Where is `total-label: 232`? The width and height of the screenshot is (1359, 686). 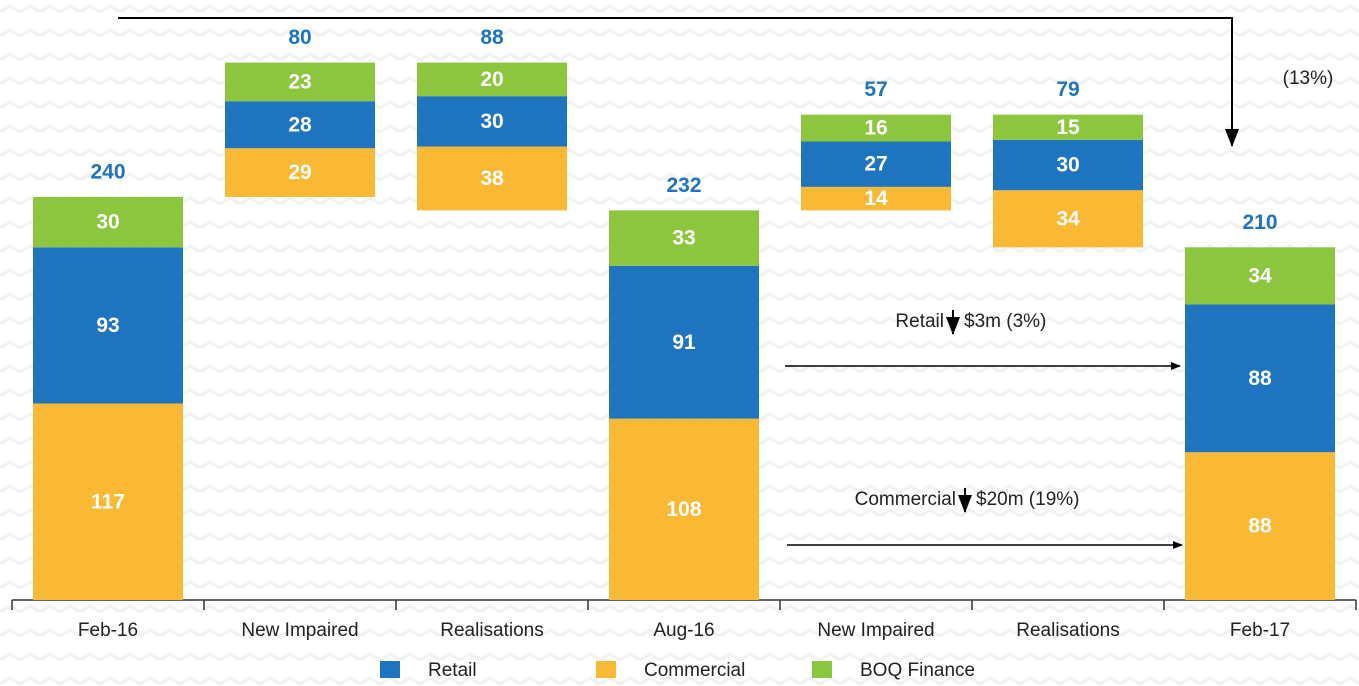 total-label: 232 is located at coordinates (683, 185).